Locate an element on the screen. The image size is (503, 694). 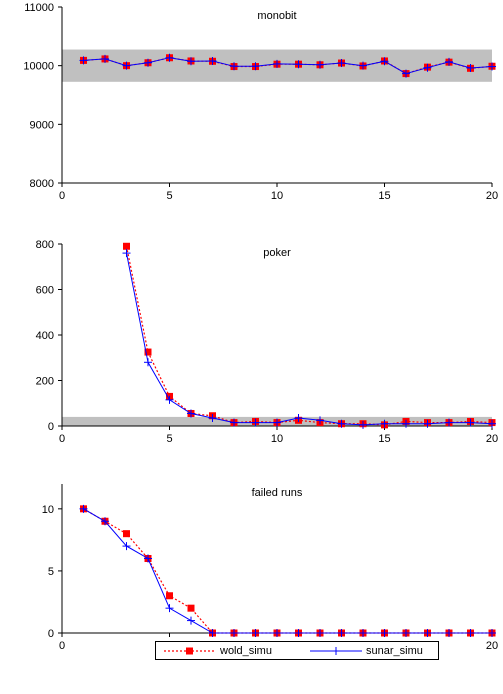
poker-y-tick-label: 400 is located at coordinates (45, 336).